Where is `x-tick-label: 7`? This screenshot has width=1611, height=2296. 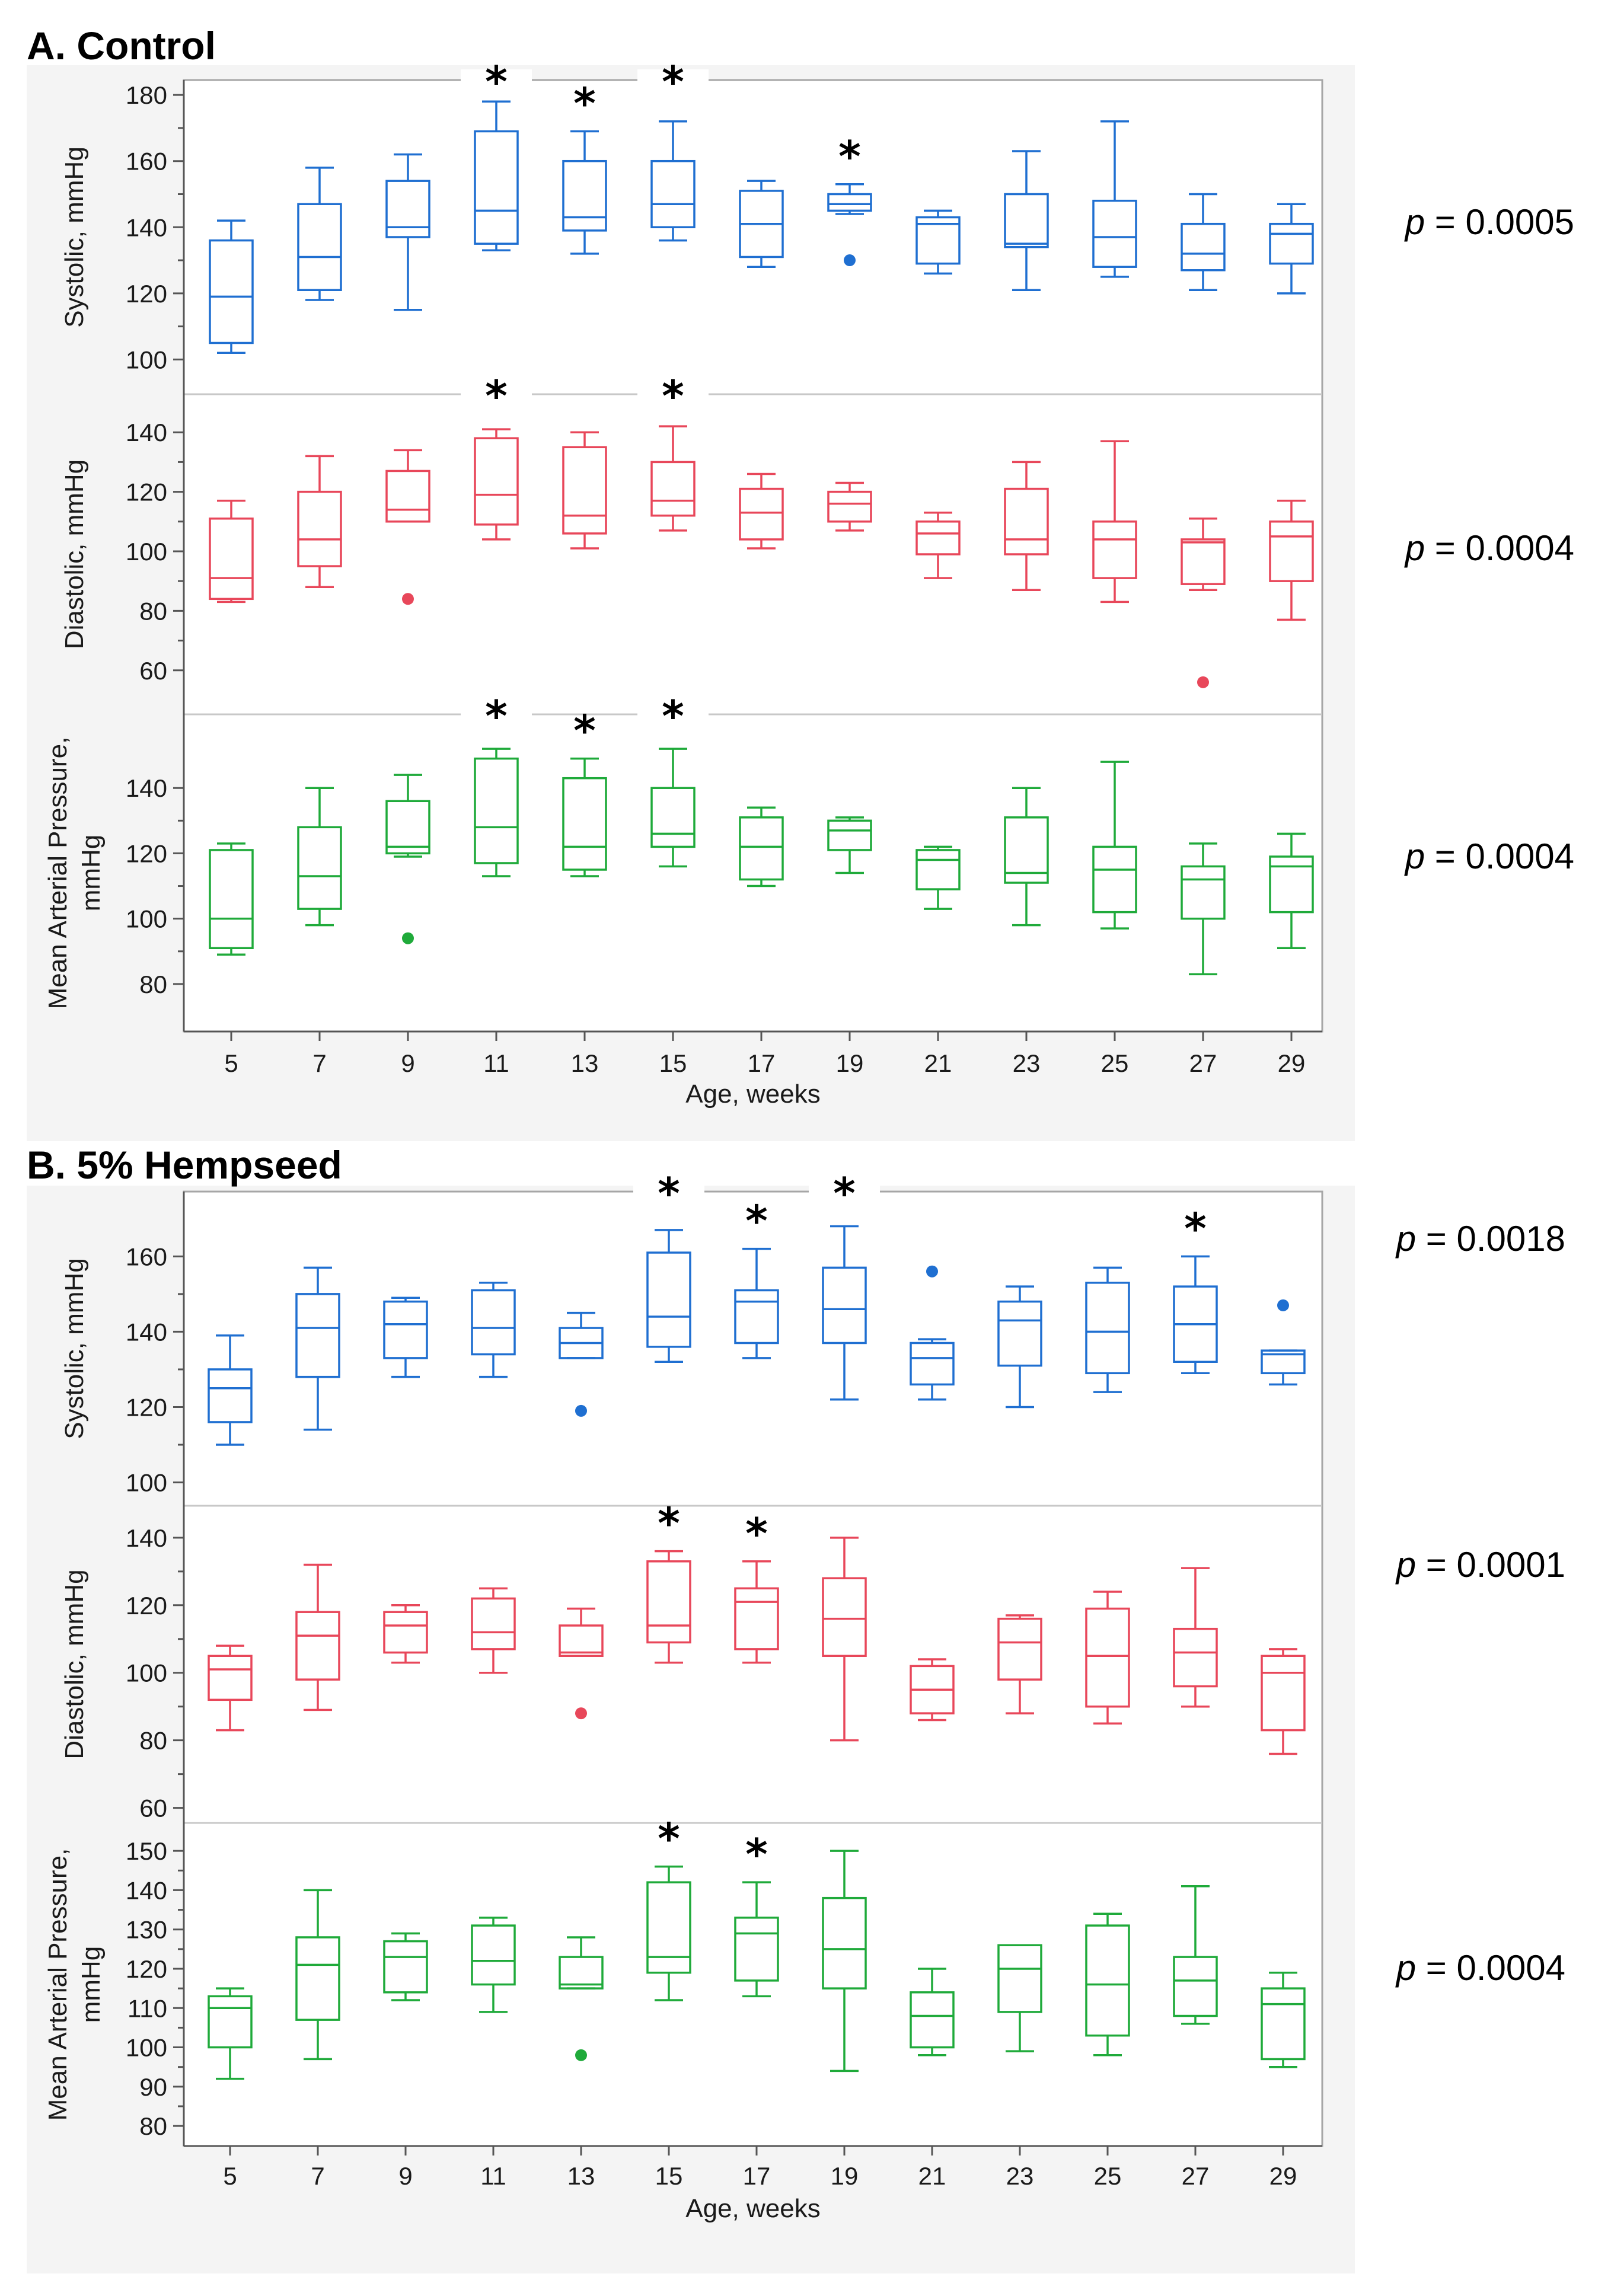 x-tick-label: 7 is located at coordinates (319, 1063).